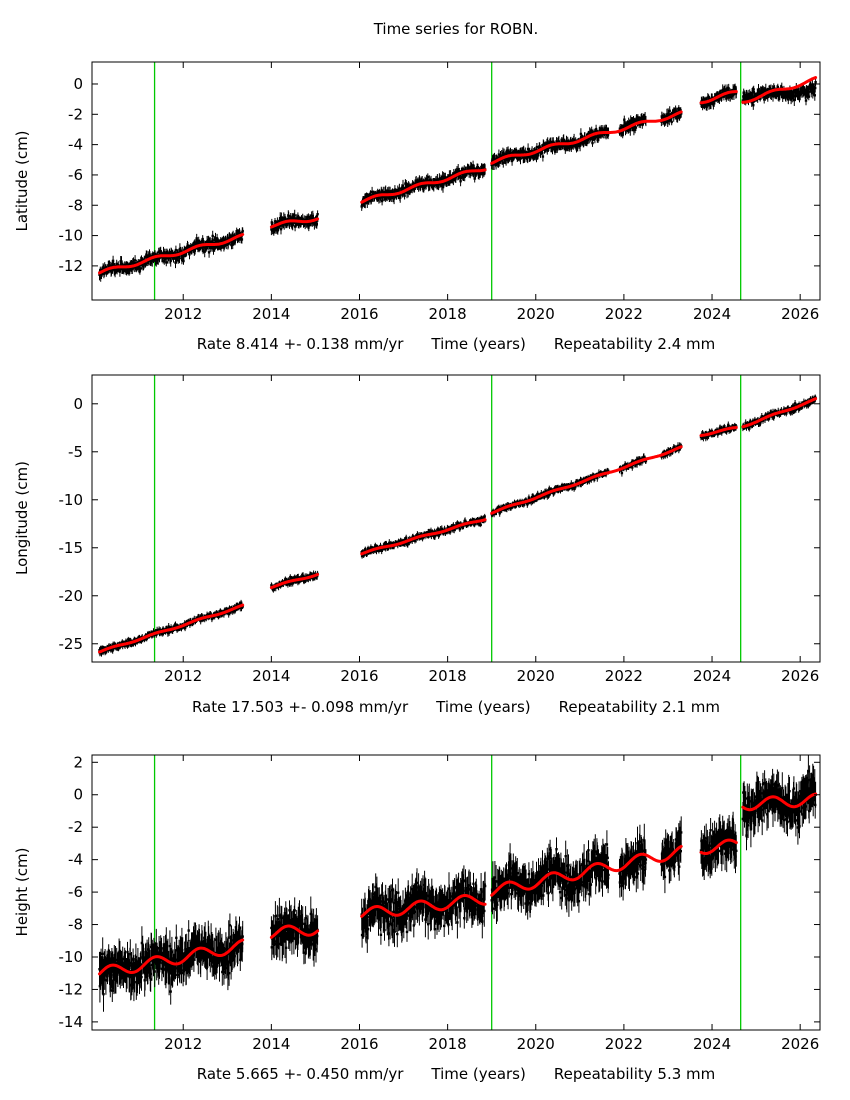  I want to click on x-axis-label-longitude: Time (years), so click(483, 707).